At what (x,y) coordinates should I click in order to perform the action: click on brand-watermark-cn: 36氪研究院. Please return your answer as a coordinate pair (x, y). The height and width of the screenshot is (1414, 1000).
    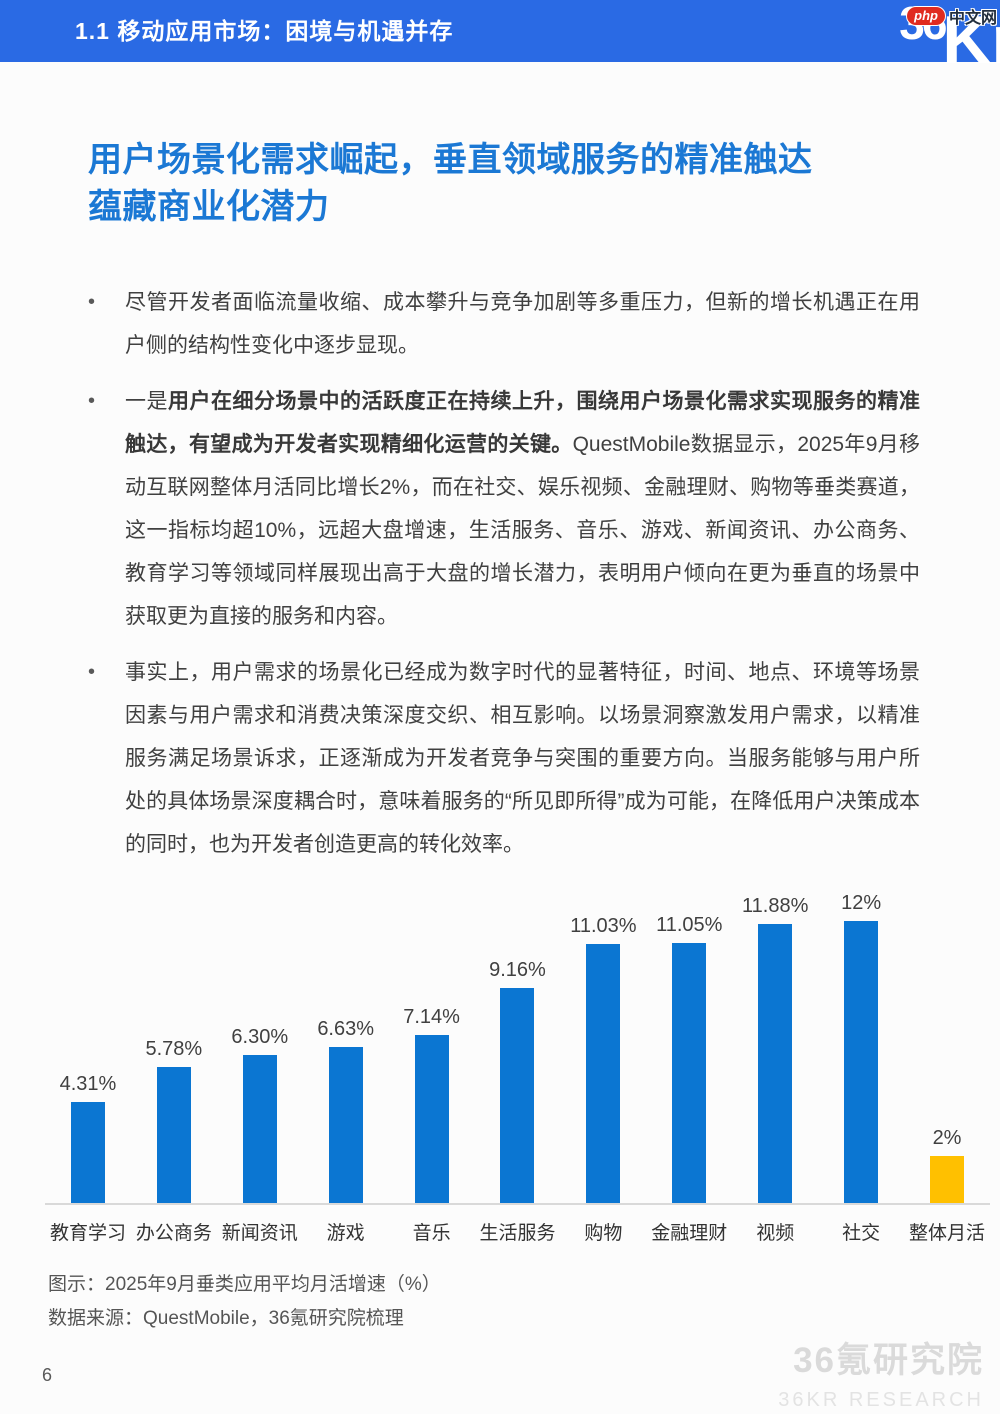
    Looking at the image, I should click on (888, 1360).